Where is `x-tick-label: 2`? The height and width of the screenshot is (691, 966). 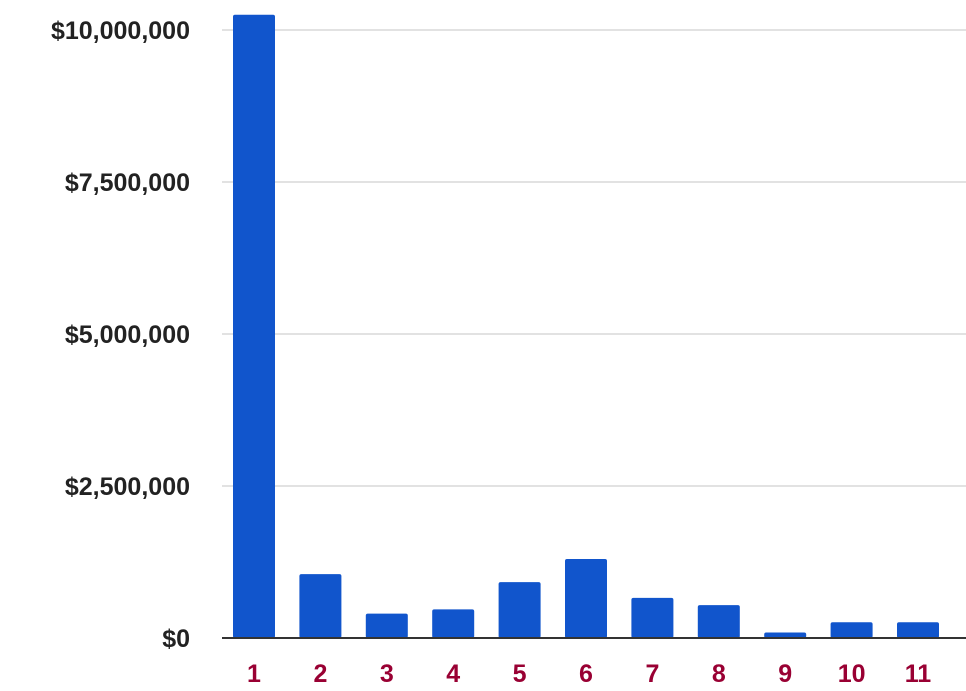
x-tick-label: 2 is located at coordinates (320, 673).